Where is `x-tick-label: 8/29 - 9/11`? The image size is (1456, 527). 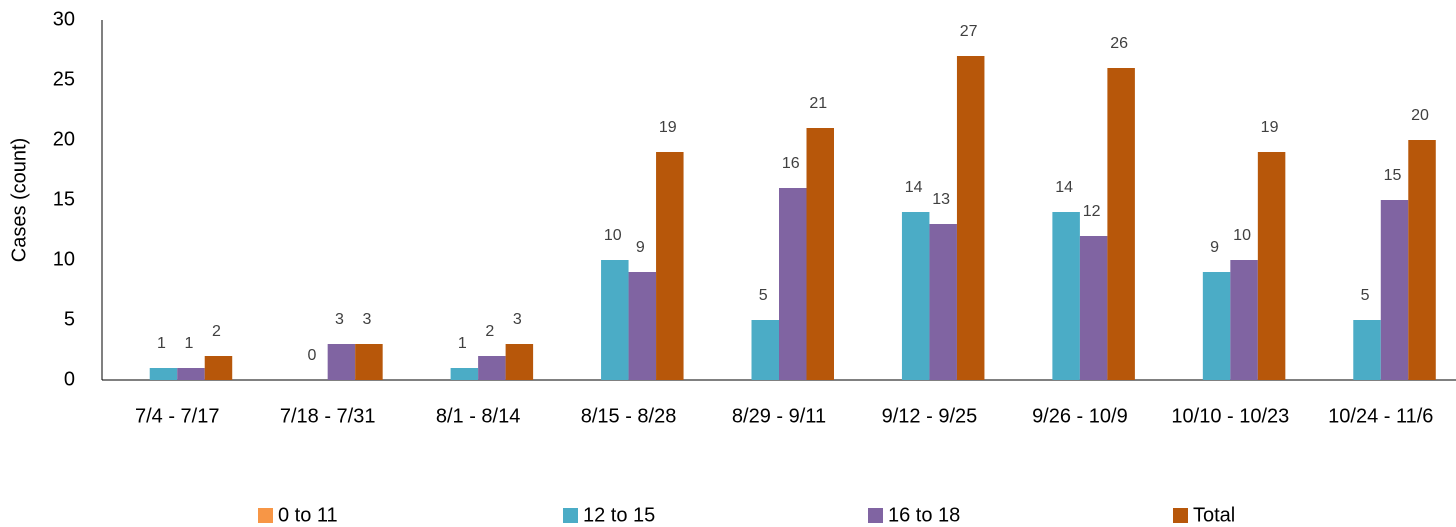 x-tick-label: 8/29 - 9/11 is located at coordinates (779, 416).